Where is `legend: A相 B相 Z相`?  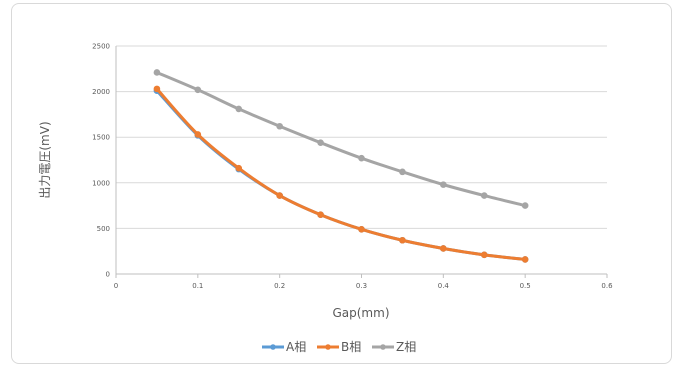
legend: A相 B相 Z相 is located at coordinates (339, 347).